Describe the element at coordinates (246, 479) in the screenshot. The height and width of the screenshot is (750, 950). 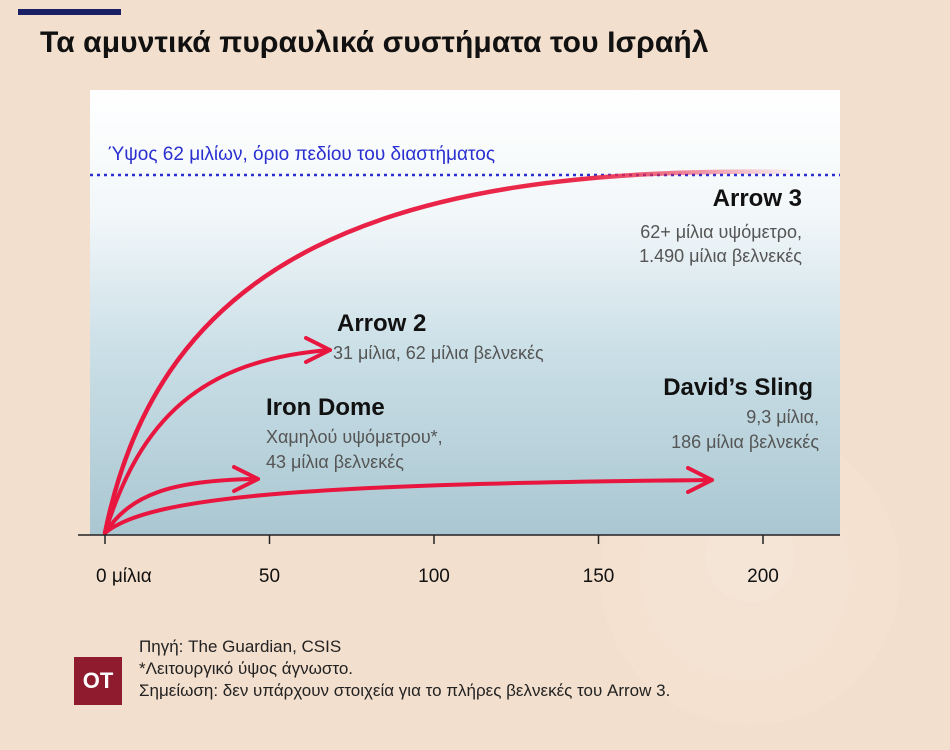
I see `arrowhead-iron-dome` at that location.